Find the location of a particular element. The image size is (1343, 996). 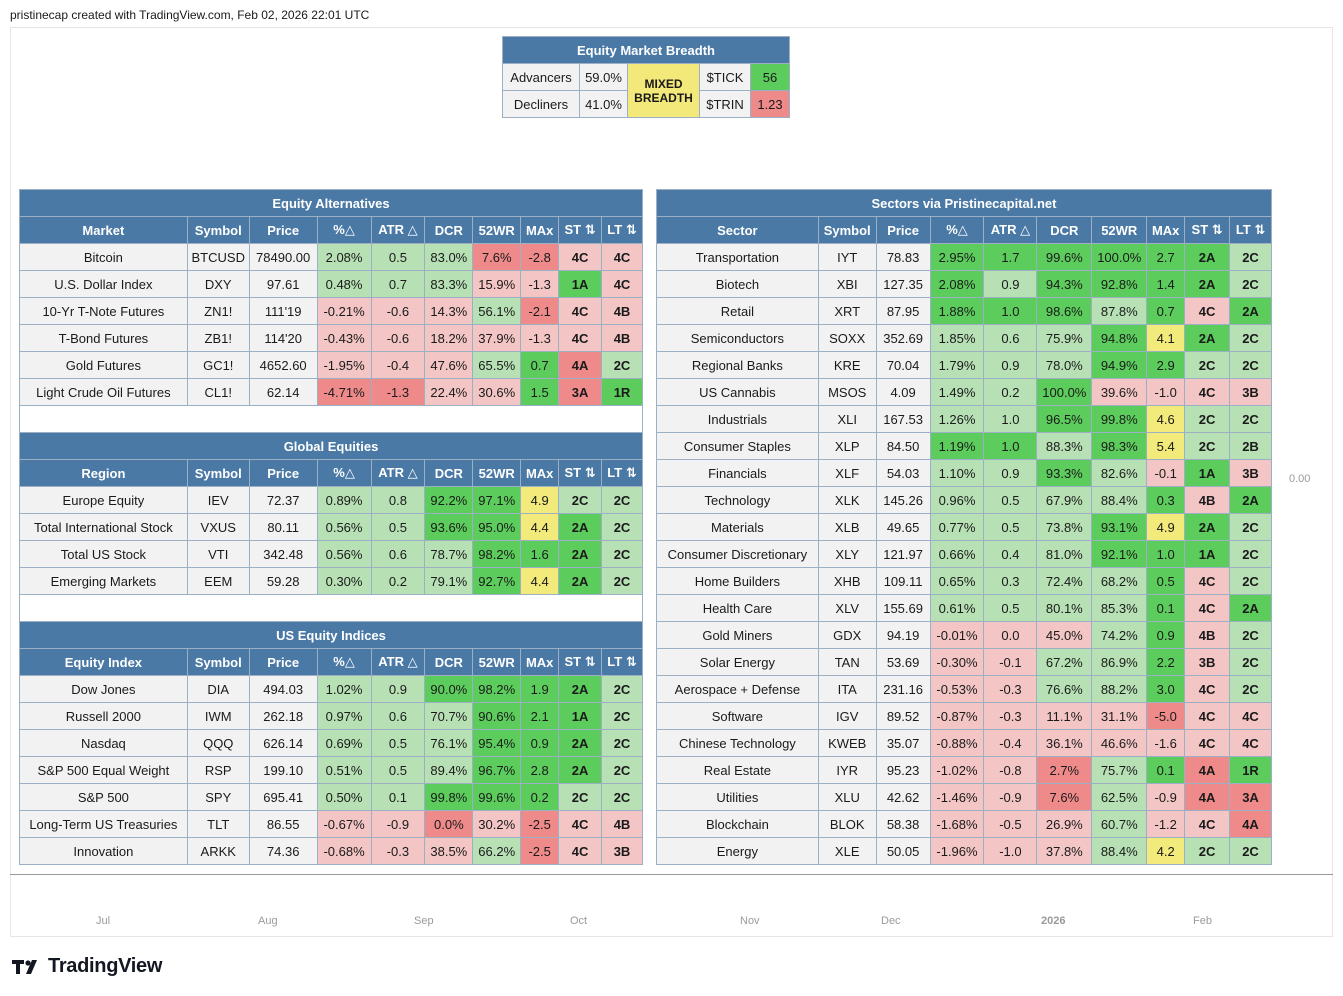

global-equities-cell: 93.6% is located at coordinates (449, 527).